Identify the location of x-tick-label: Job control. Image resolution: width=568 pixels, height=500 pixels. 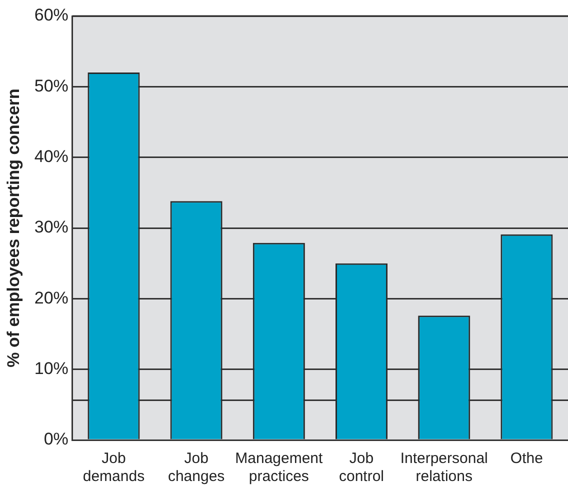
(361, 468).